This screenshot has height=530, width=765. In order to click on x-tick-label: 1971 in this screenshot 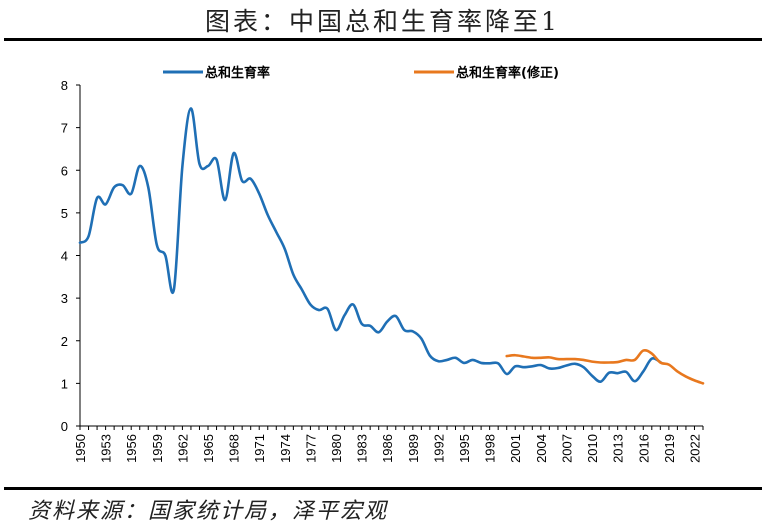, I will do `click(259, 448)`.